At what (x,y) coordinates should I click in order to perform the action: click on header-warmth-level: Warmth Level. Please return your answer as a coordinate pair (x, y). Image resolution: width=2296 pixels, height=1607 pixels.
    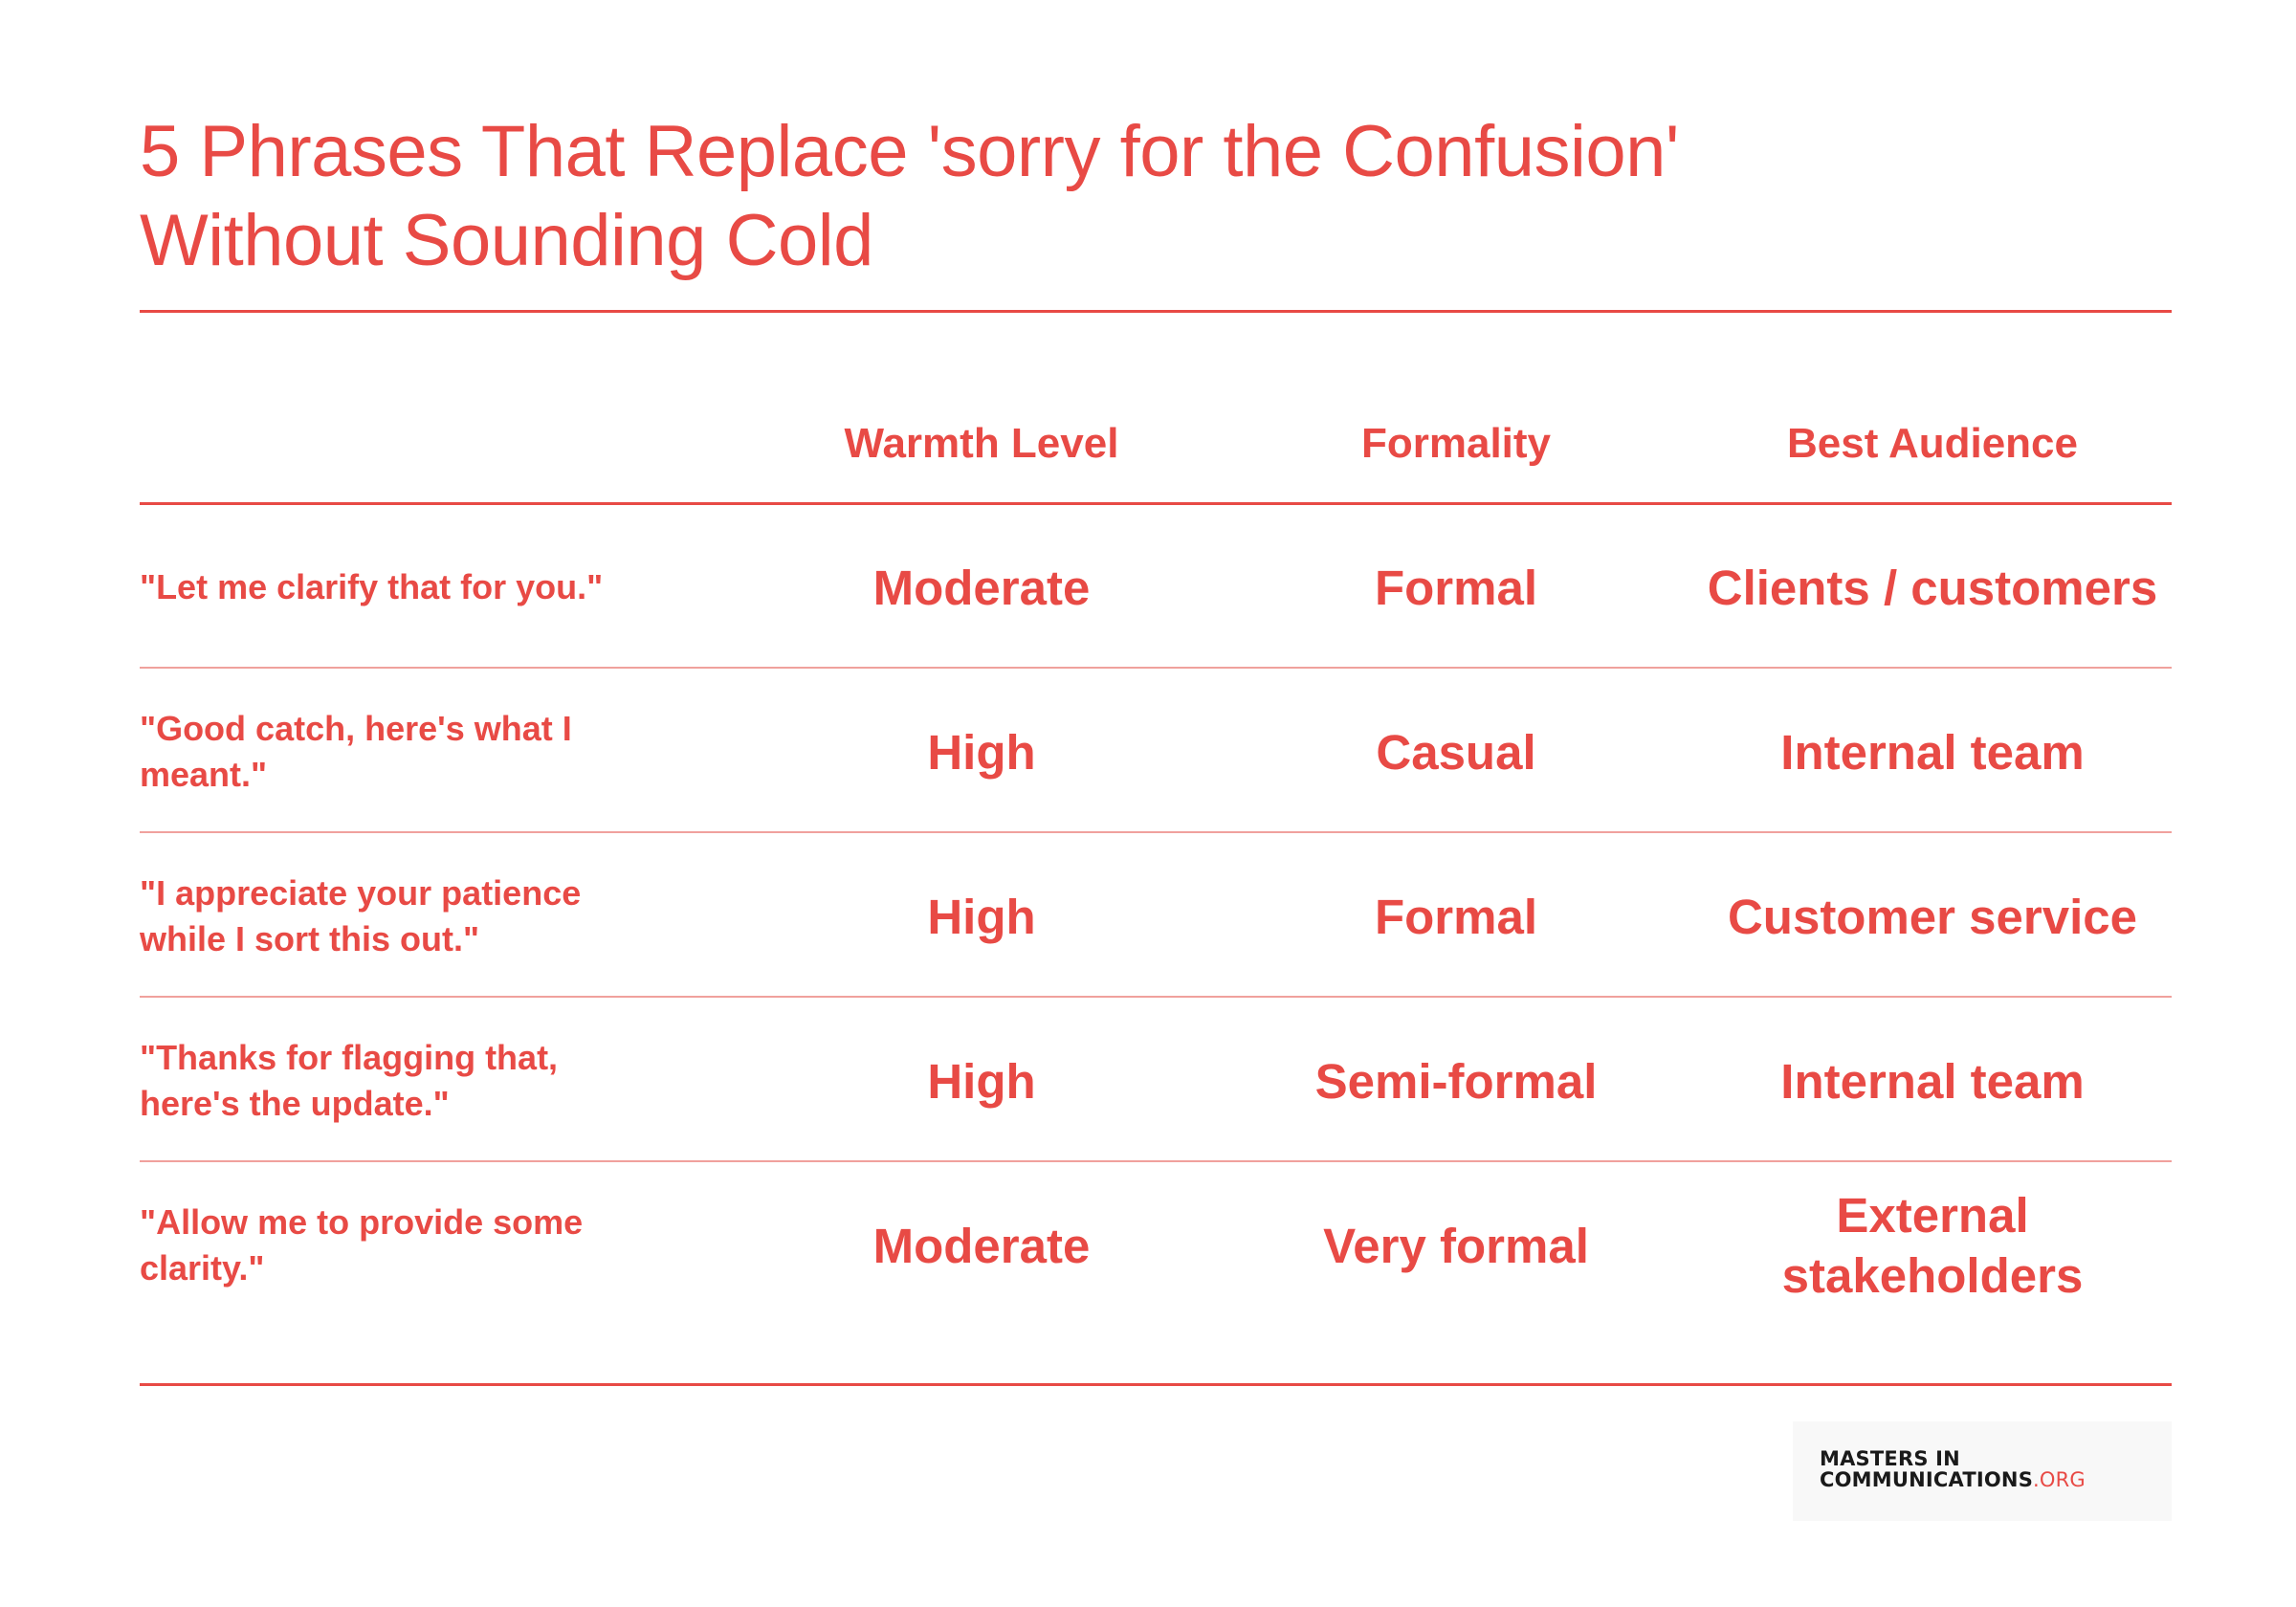
    Looking at the image, I should click on (982, 443).